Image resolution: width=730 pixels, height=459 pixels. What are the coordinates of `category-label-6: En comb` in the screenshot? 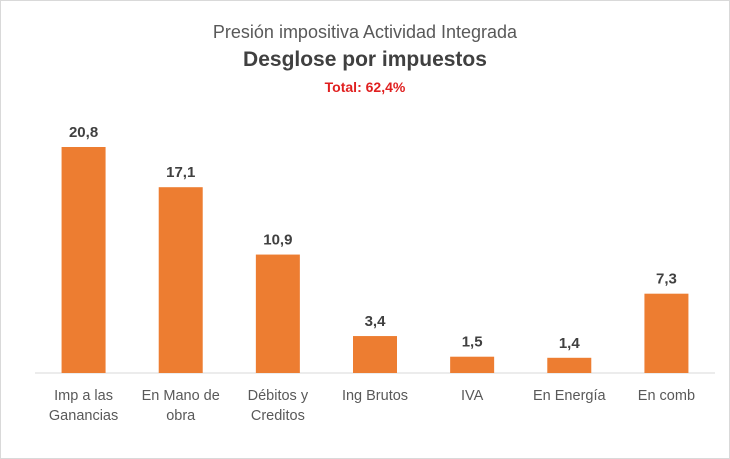 It's located at (666, 396).